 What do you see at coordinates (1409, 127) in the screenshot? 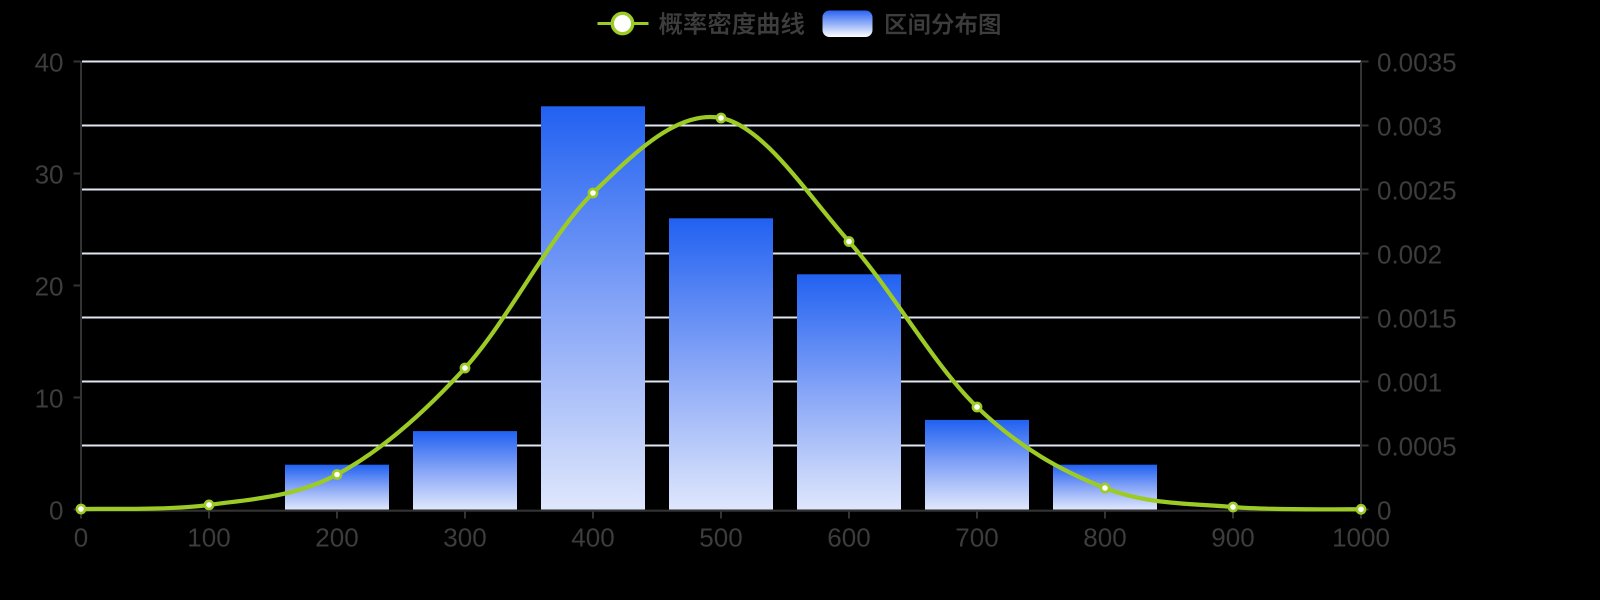
I see `svg-text: 0.003` at bounding box center [1409, 127].